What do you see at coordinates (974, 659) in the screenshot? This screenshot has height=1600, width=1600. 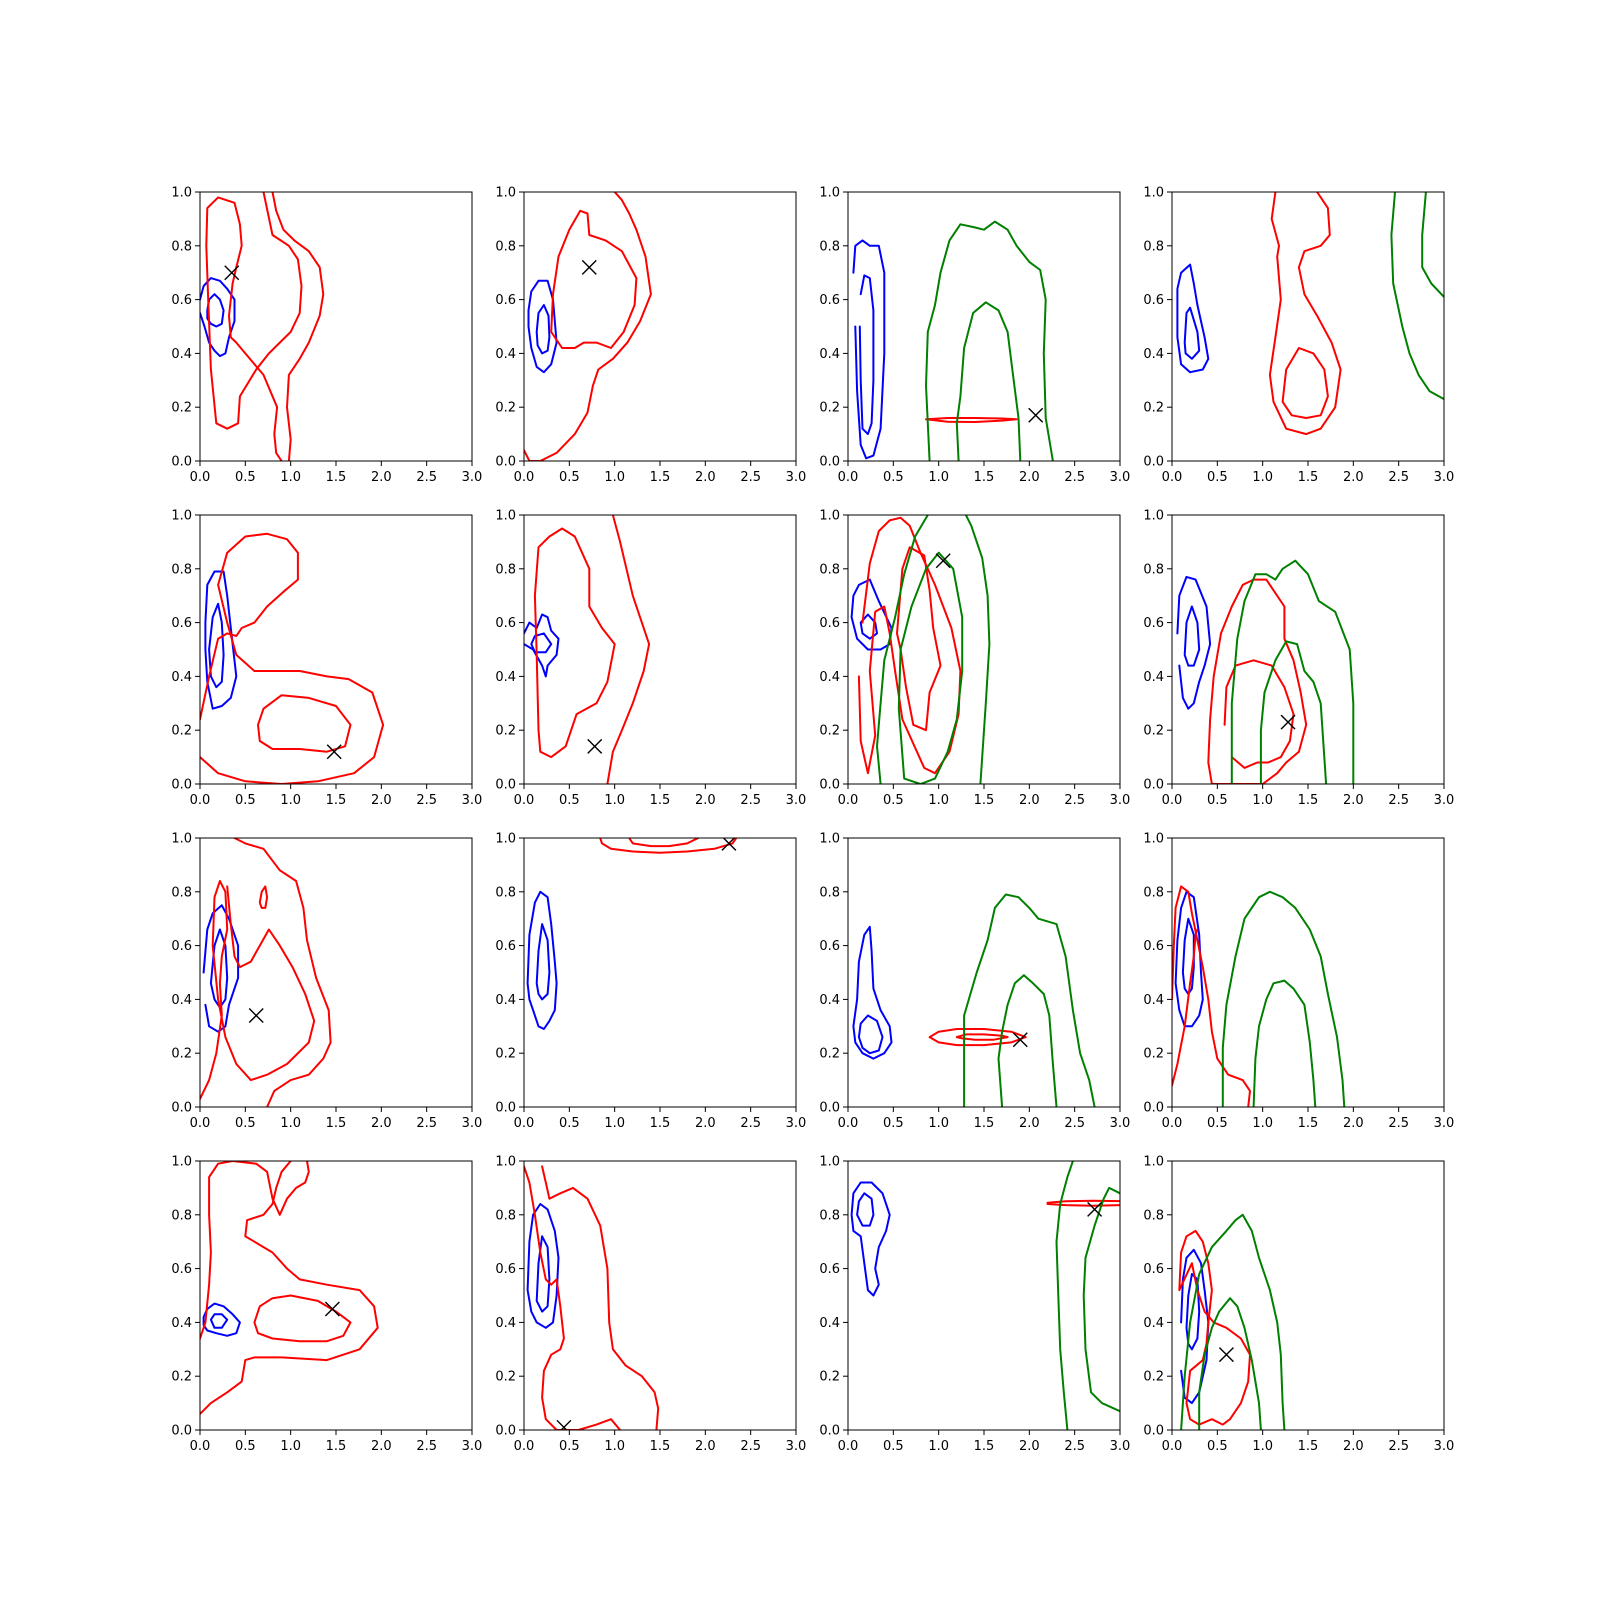 I see `subplot-2-3: 0.0 0.5 1.0 1.5 2.0 2.5 3.0 0.0 0.2 0.4 0.6 0.8 1.0` at bounding box center [974, 659].